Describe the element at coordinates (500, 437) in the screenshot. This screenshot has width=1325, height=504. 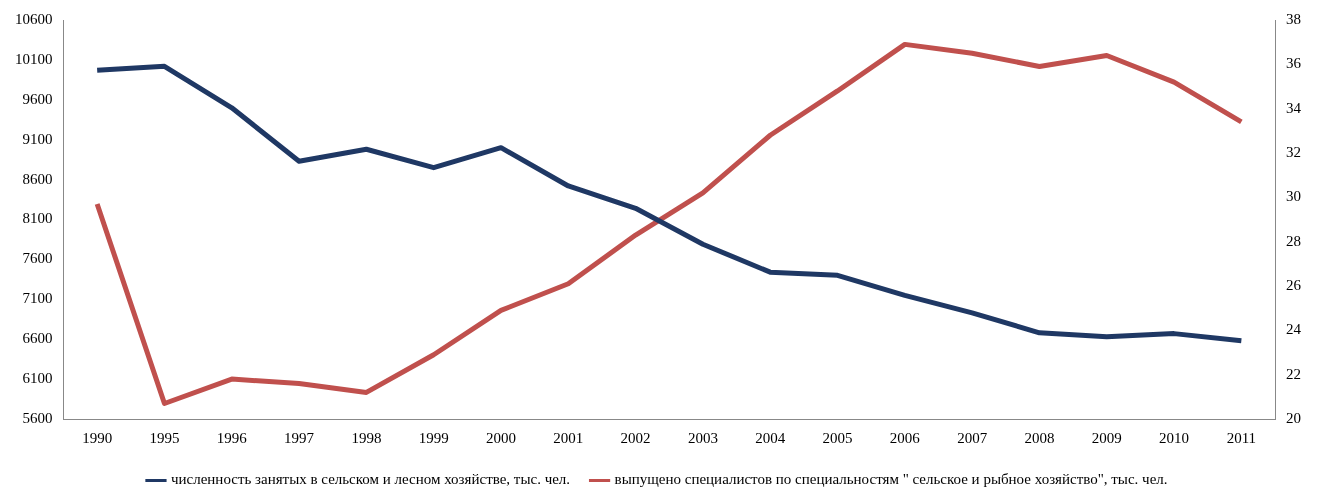
I see `x-tick-label: 2000` at that location.